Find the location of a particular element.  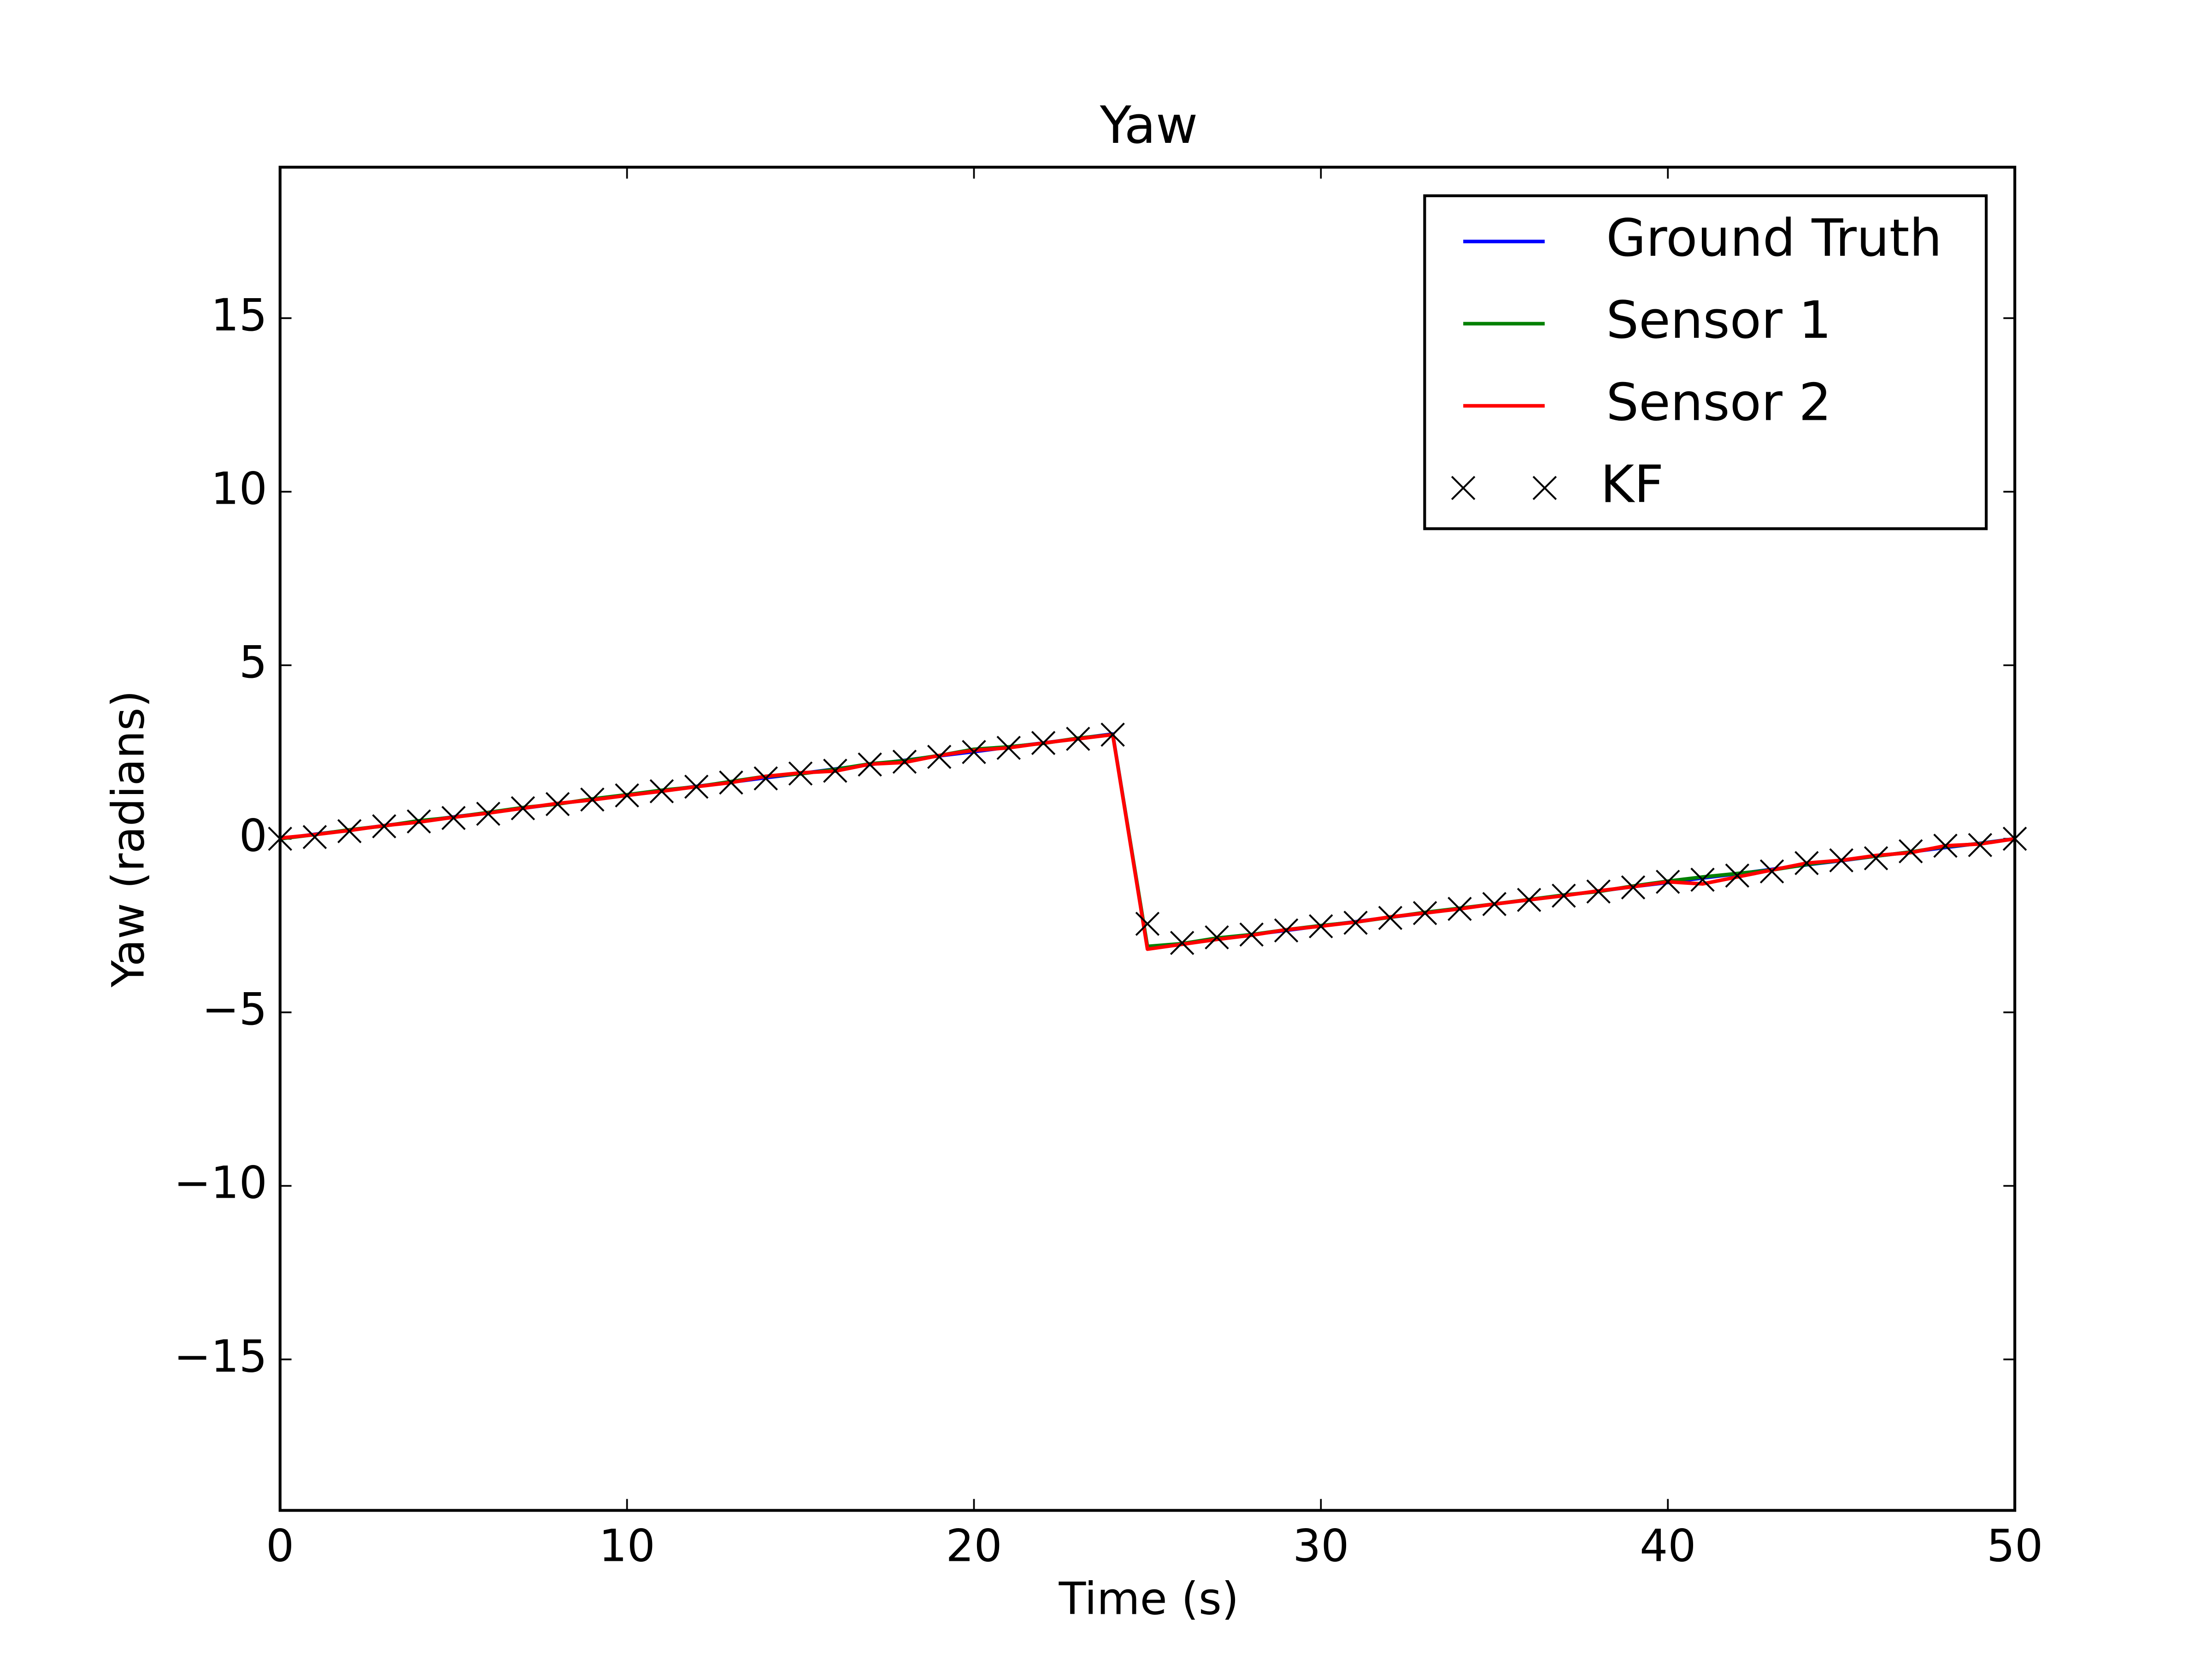

series-line is located at coordinates (1147, 842).